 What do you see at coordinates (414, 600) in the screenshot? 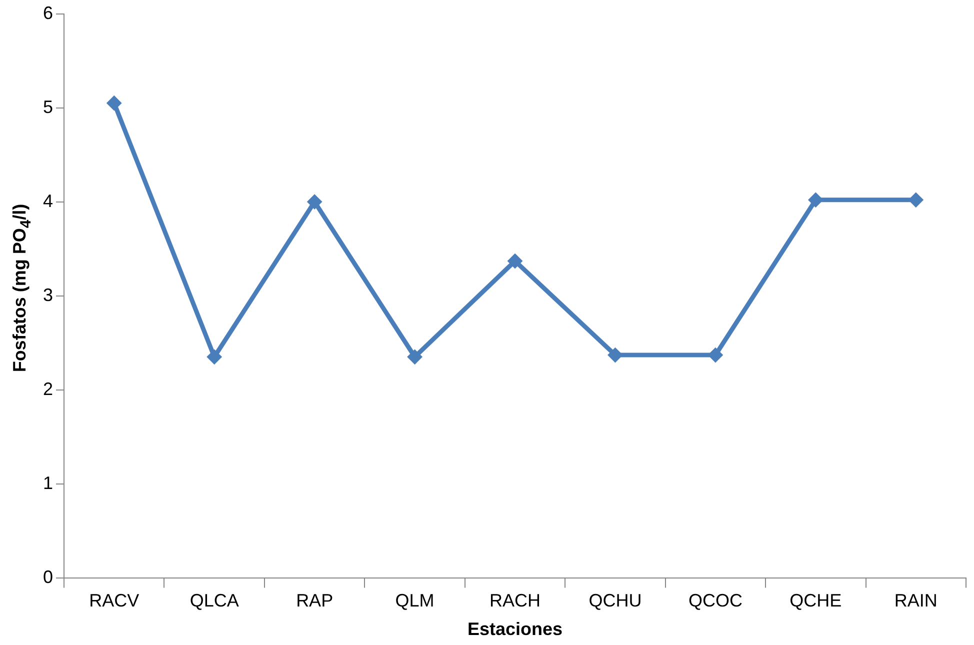
I see `x-tick-label: QLM` at bounding box center [414, 600].